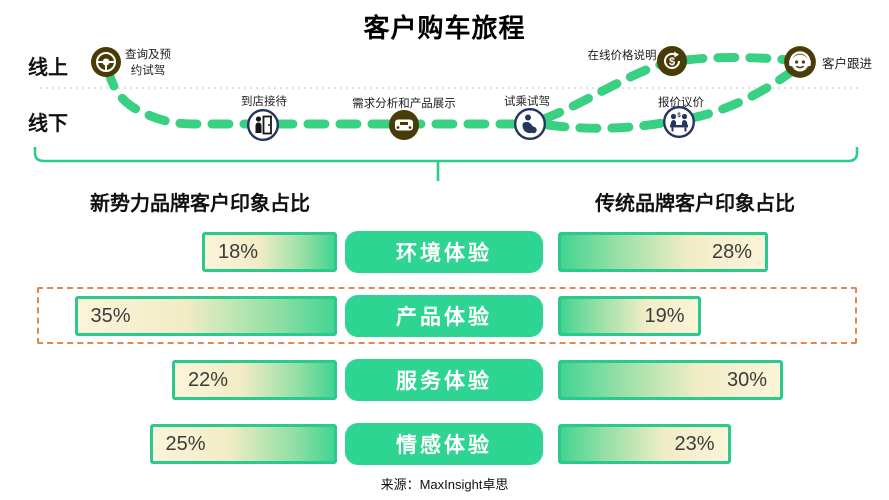 The width and height of the screenshot is (889, 500). I want to click on test-drive-icon, so click(530, 124).